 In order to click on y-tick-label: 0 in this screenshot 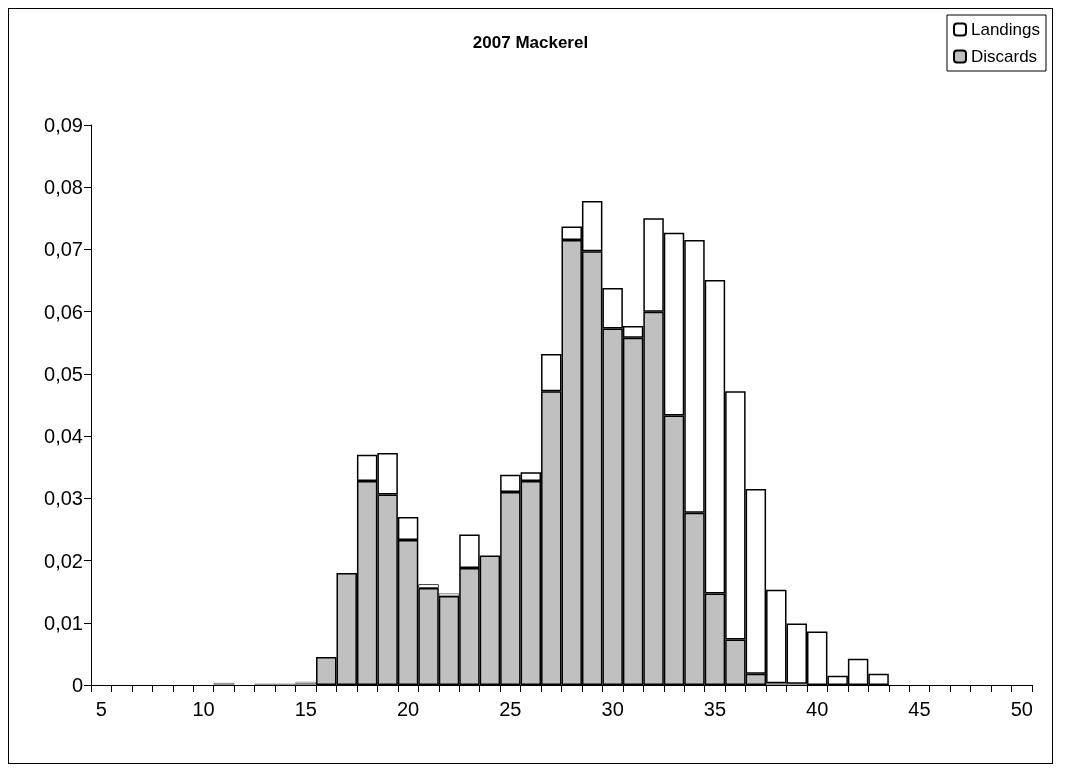, I will do `click(77, 685)`.